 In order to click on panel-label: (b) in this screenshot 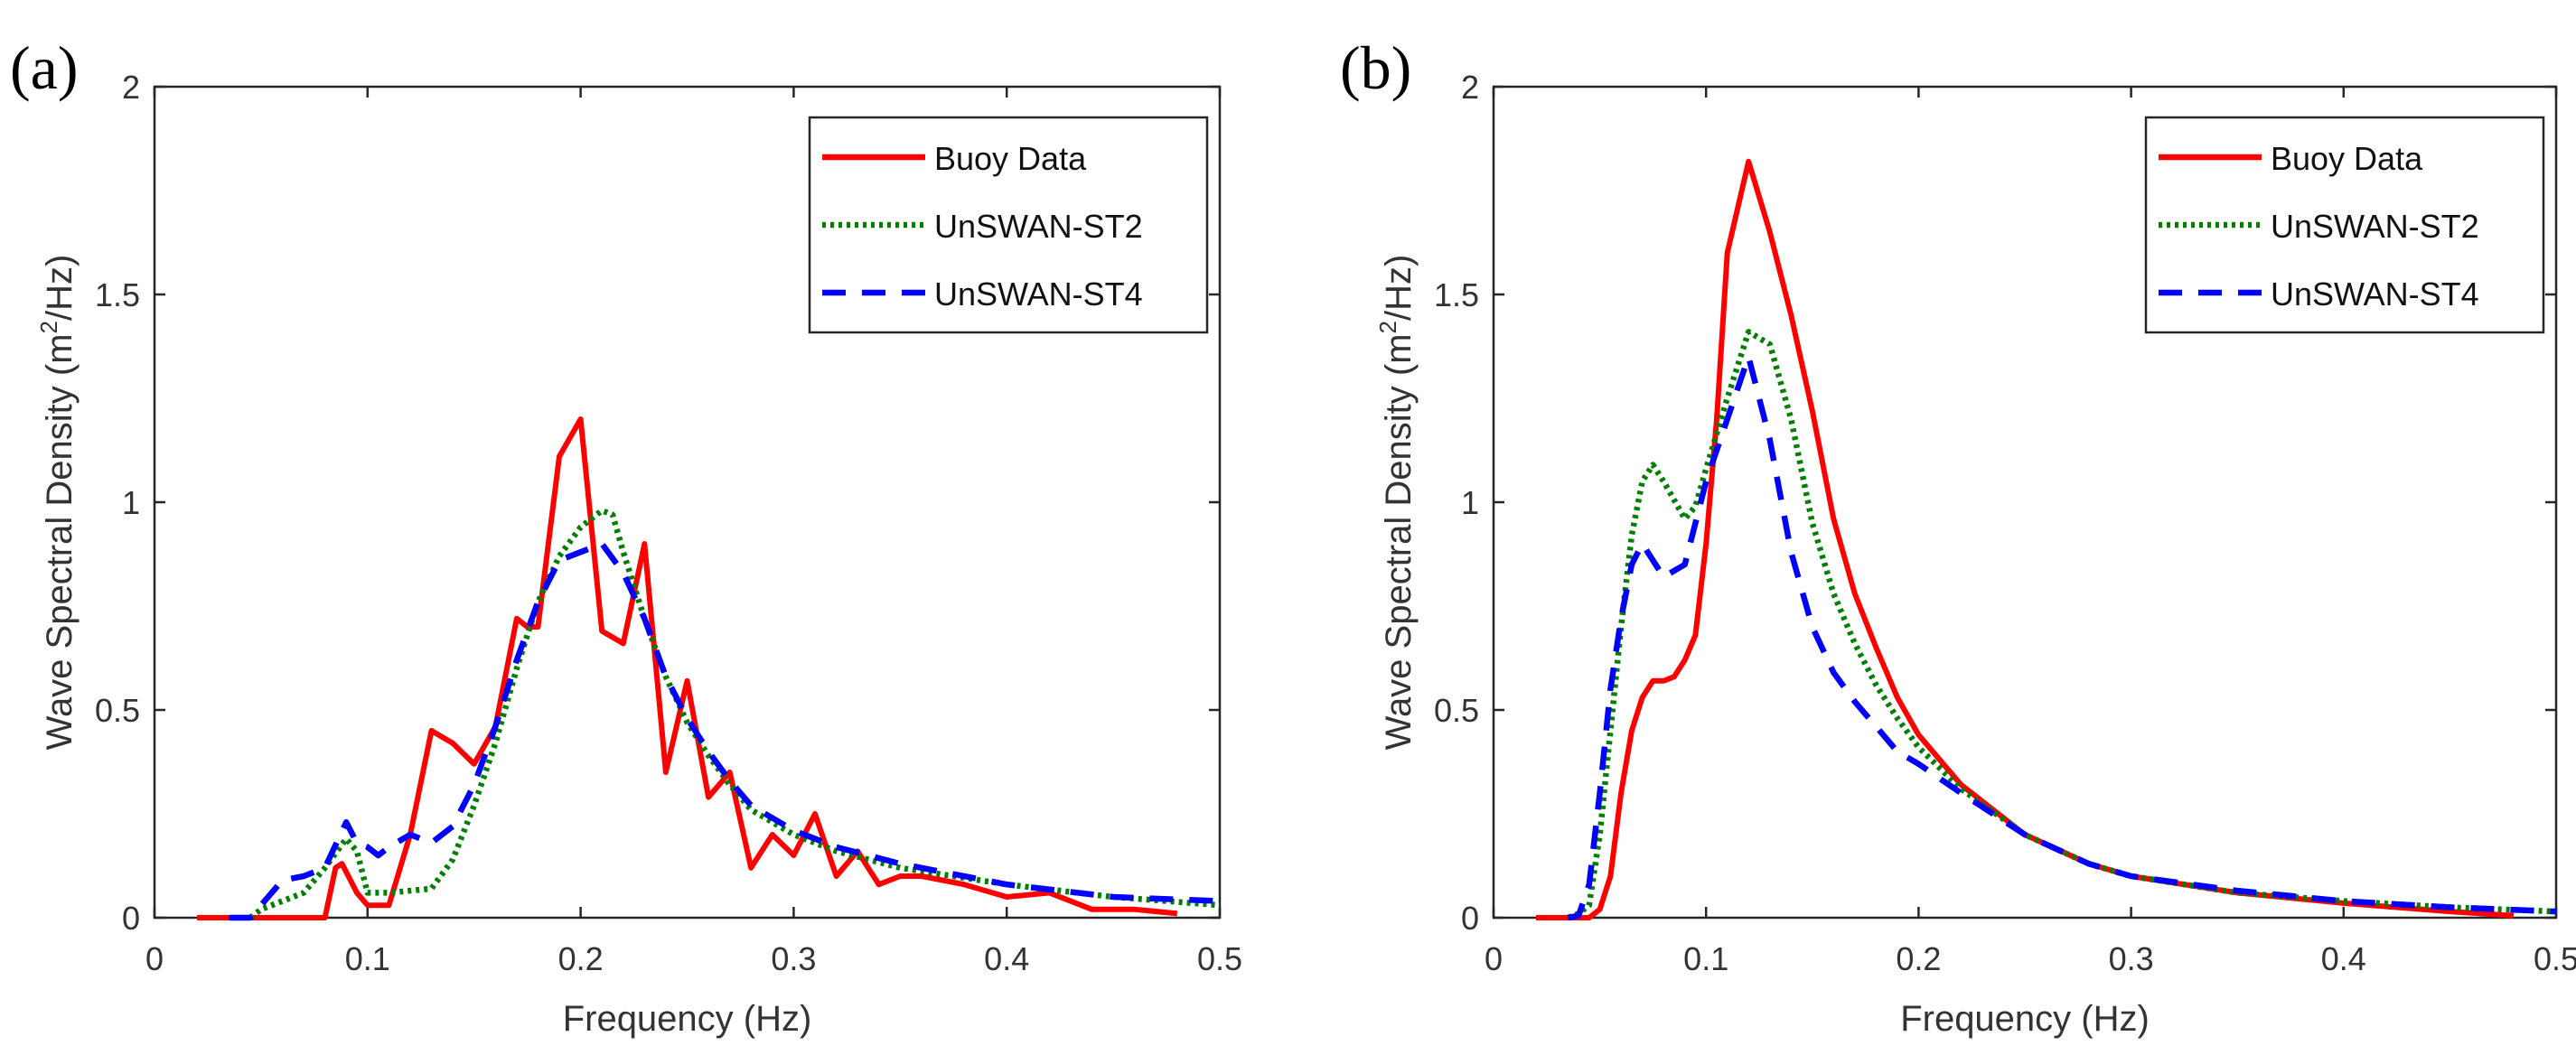, I will do `click(1375, 67)`.